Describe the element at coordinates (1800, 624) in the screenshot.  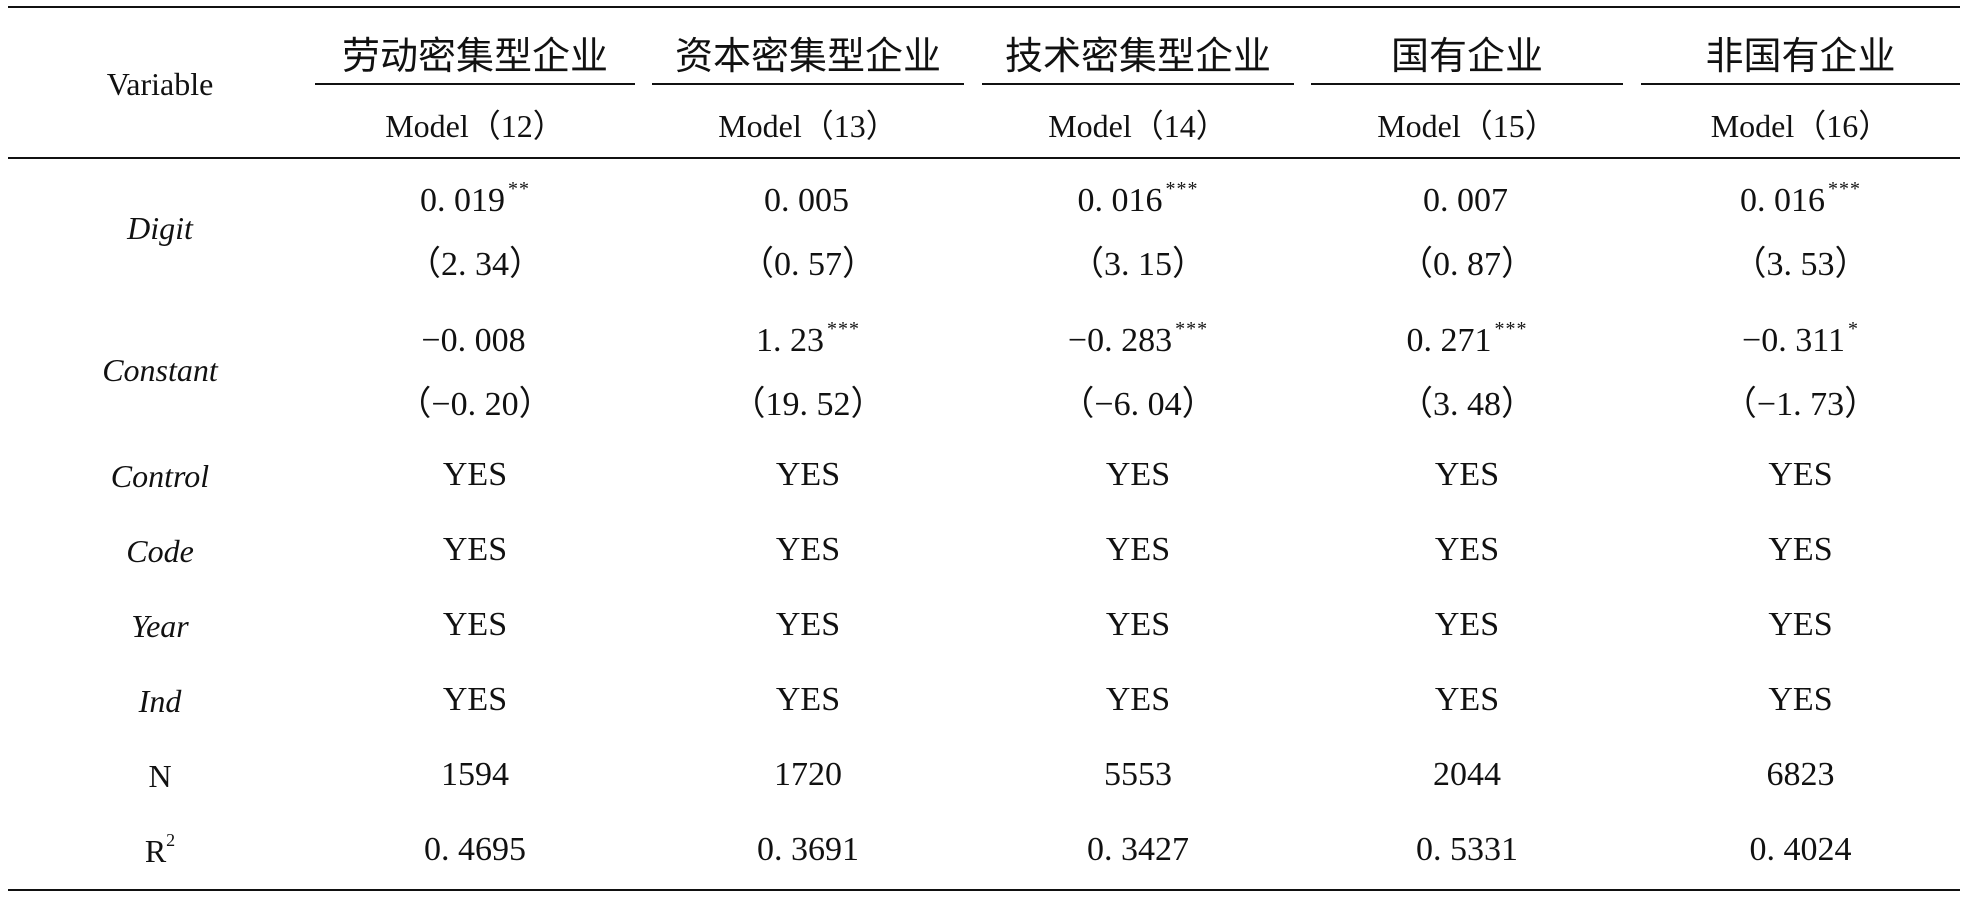
I see `year-value-5: YES` at that location.